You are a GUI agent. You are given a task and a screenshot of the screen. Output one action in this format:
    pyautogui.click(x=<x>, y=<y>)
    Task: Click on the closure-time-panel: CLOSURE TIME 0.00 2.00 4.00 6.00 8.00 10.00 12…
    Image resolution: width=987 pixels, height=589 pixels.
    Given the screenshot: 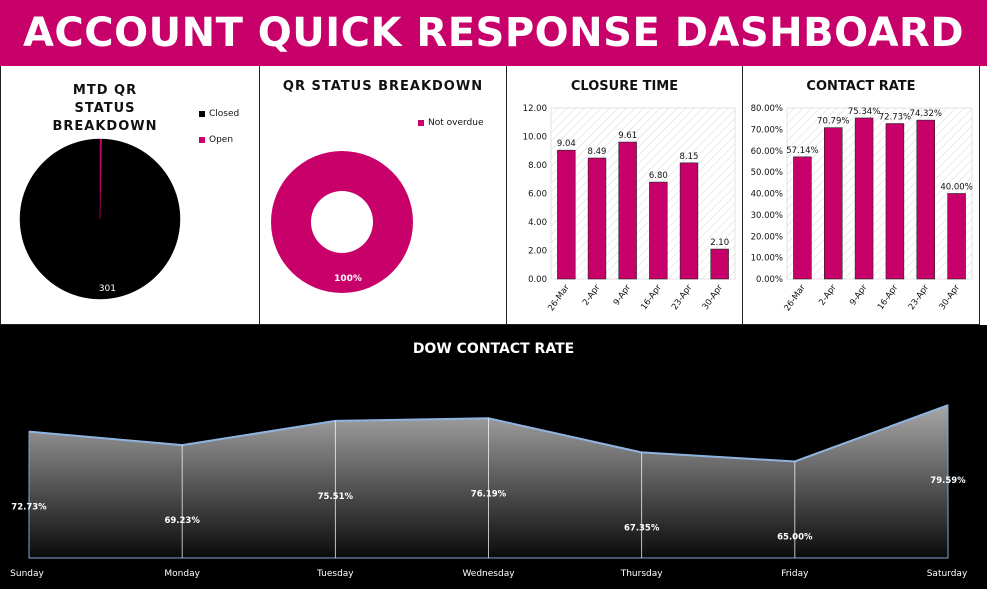 What is the action you would take?
    pyautogui.click(x=625, y=195)
    